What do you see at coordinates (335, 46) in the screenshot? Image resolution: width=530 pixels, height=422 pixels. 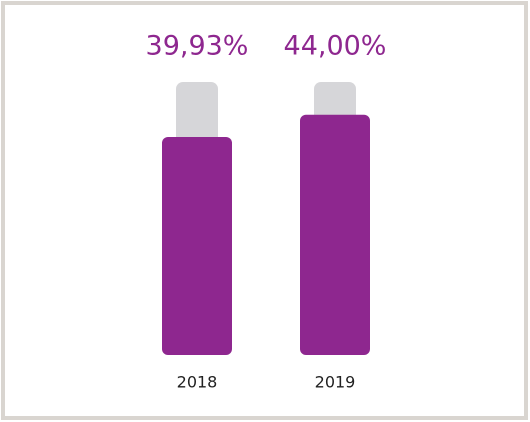 I see `value-label: 44,00%` at bounding box center [335, 46].